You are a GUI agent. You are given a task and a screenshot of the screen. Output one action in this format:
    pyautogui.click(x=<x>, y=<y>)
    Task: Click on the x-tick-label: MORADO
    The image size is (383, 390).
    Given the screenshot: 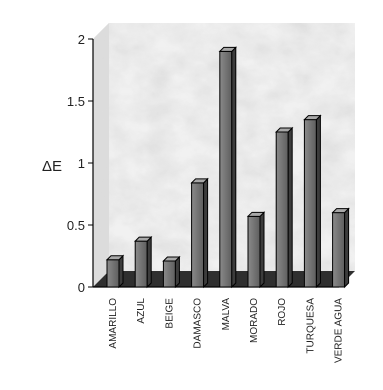 What is the action you would take?
    pyautogui.click(x=254, y=320)
    